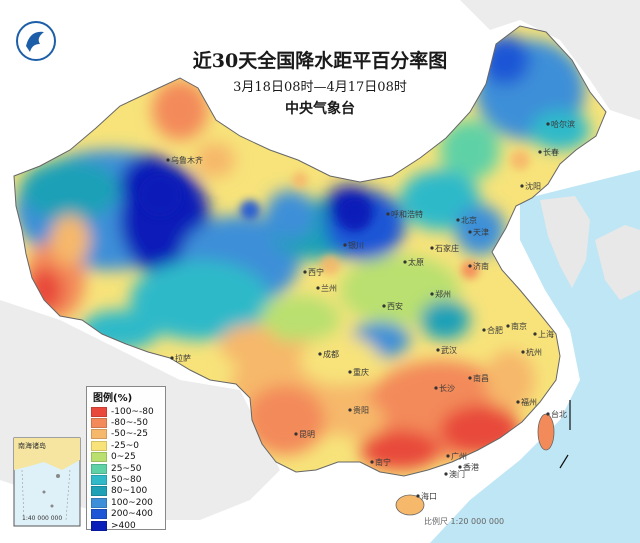 This screenshot has height=543, width=640. I want to click on city-label-tianjin: 天津, so click(481, 232).